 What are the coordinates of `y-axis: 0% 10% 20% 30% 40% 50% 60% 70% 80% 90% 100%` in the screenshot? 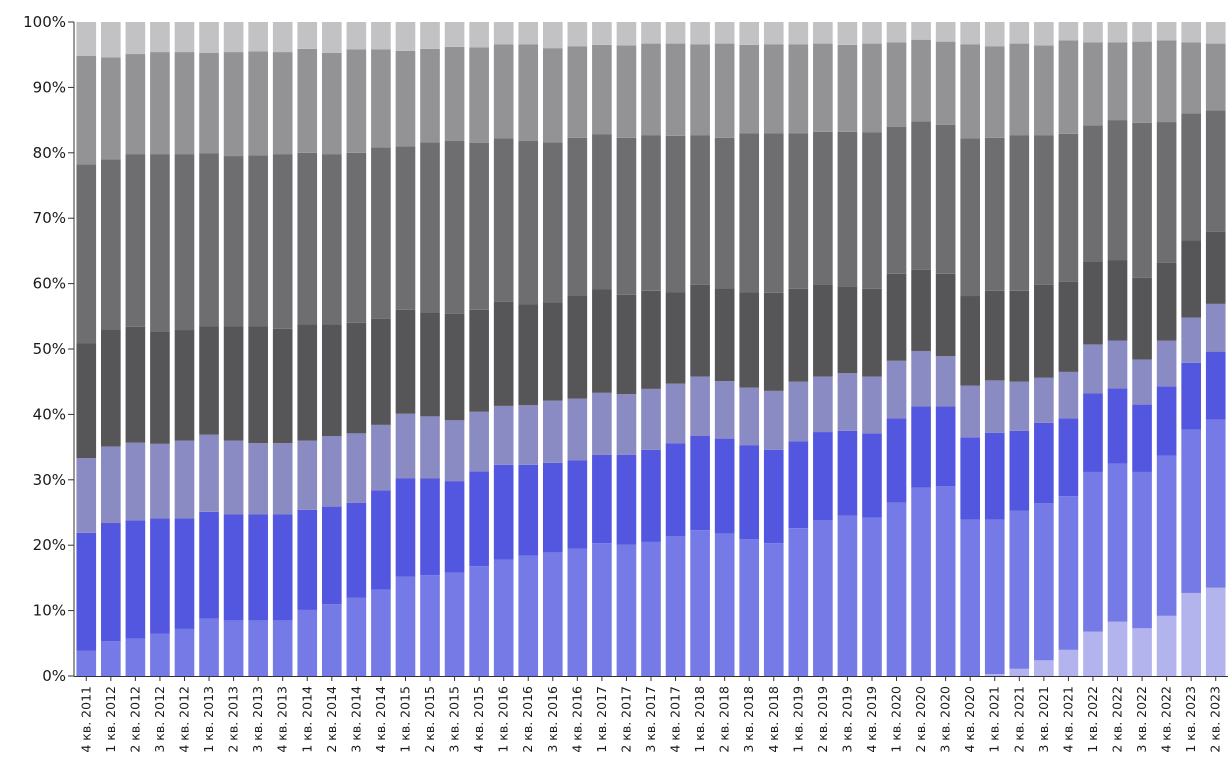 It's located at (49, 349).